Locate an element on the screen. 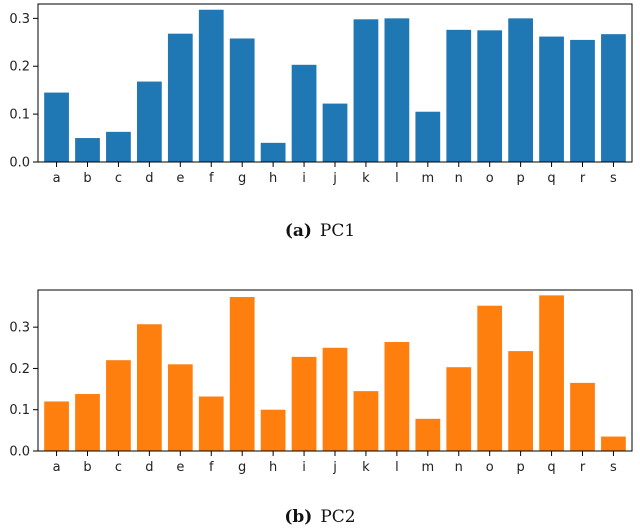 The height and width of the screenshot is (530, 640). xtick-label-pc1: a is located at coordinates (57, 178).